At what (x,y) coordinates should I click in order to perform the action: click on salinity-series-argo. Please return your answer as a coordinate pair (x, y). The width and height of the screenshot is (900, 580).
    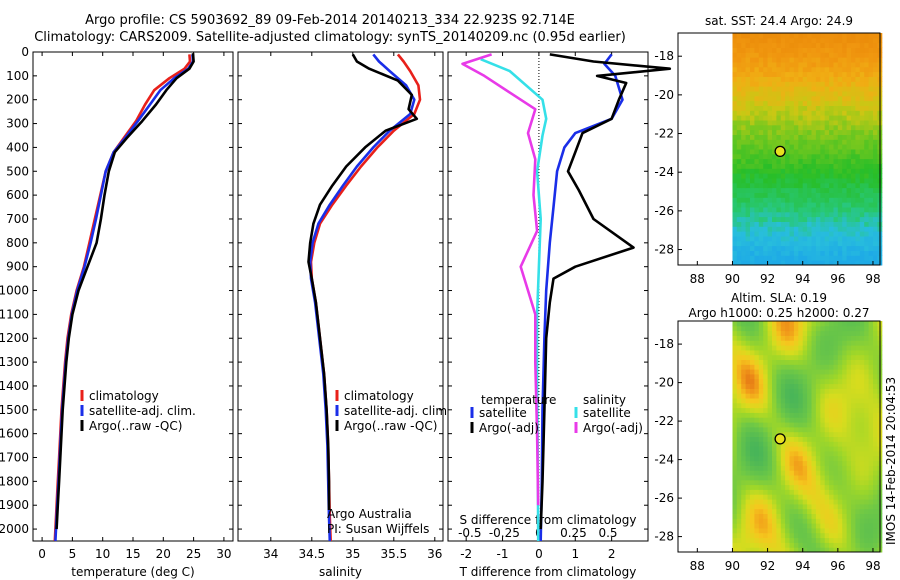
    Looking at the image, I should click on (363, 281).